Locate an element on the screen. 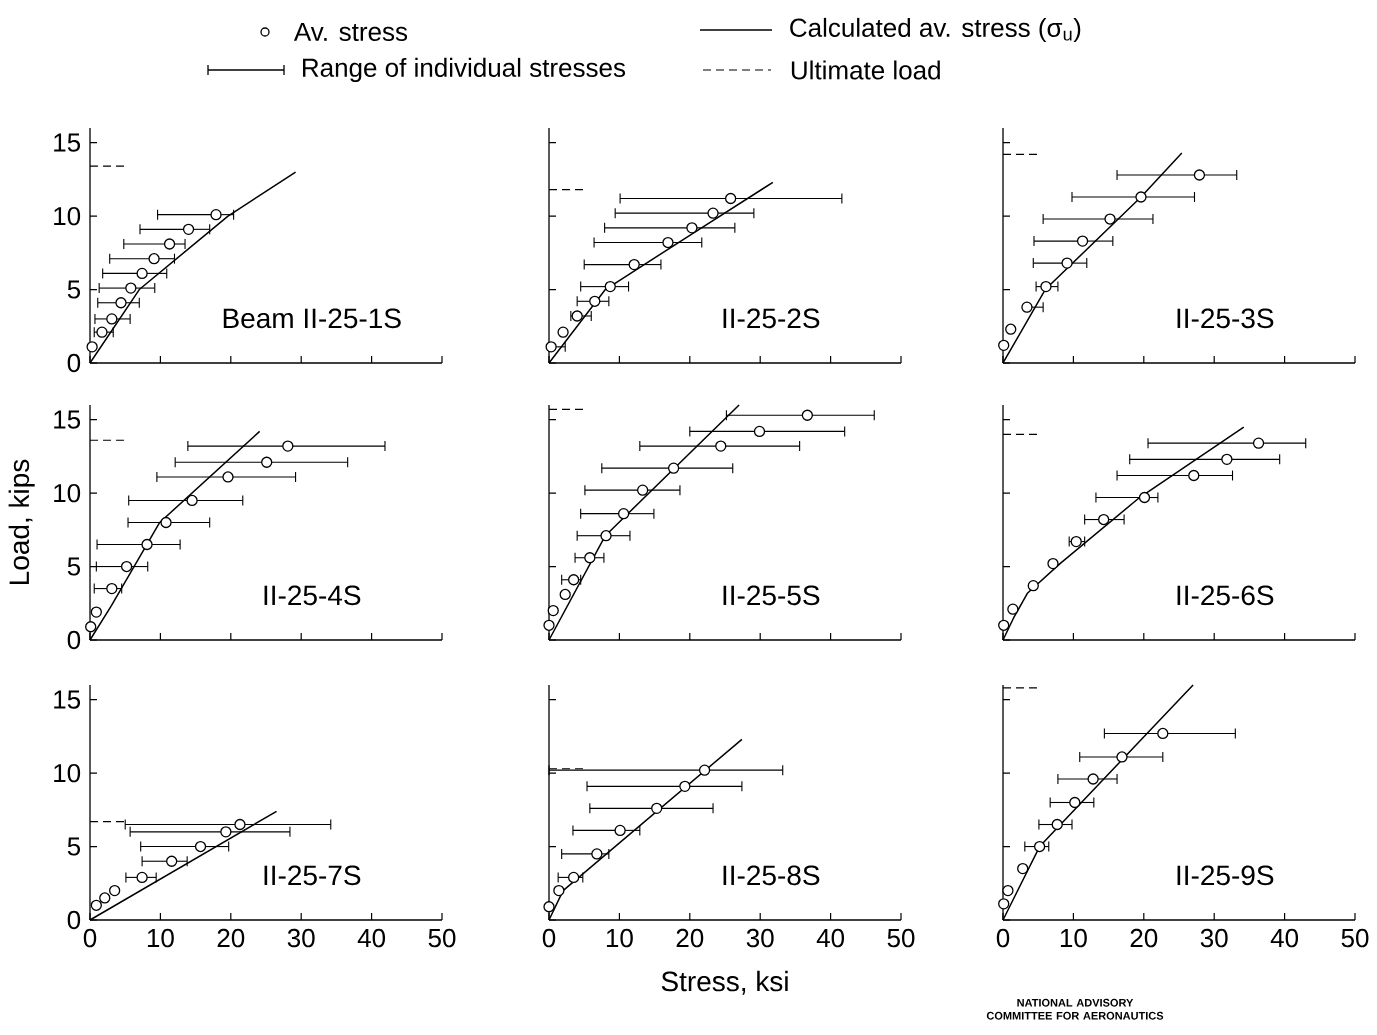 The height and width of the screenshot is (1035, 1377). text: Beam II-25-1S is located at coordinates (312, 318).